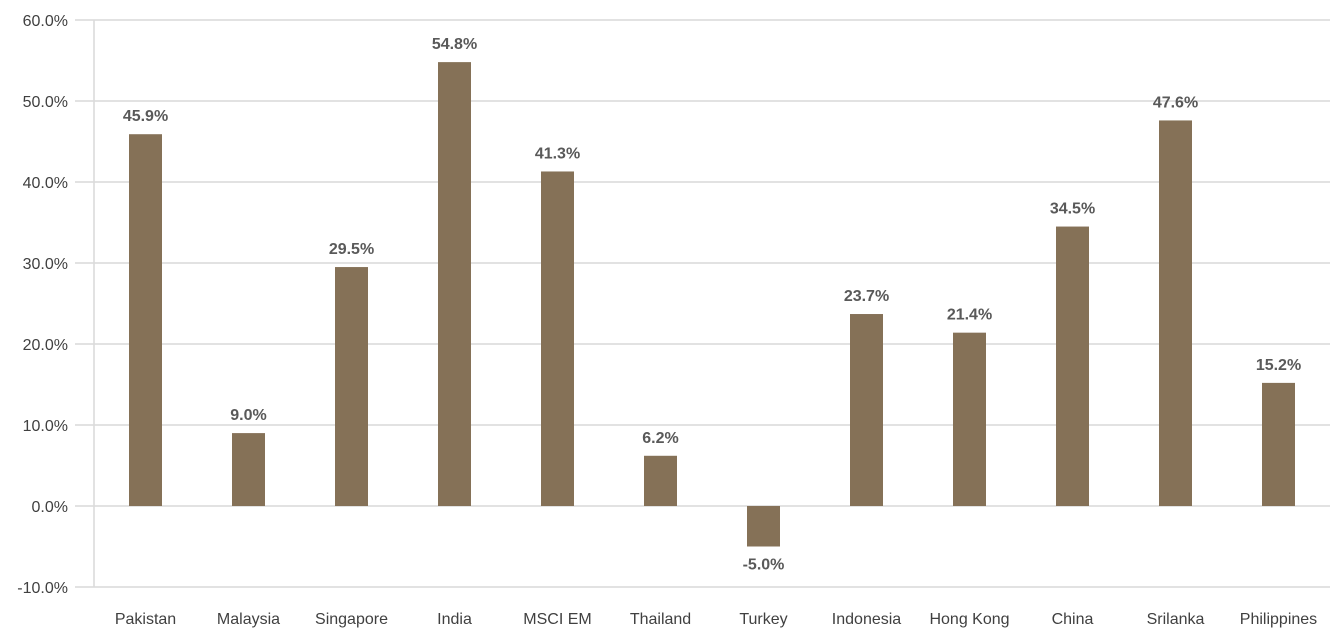 The height and width of the screenshot is (630, 1330). Describe the element at coordinates (660, 619) in the screenshot. I see `x-category-label: Thailand` at that location.